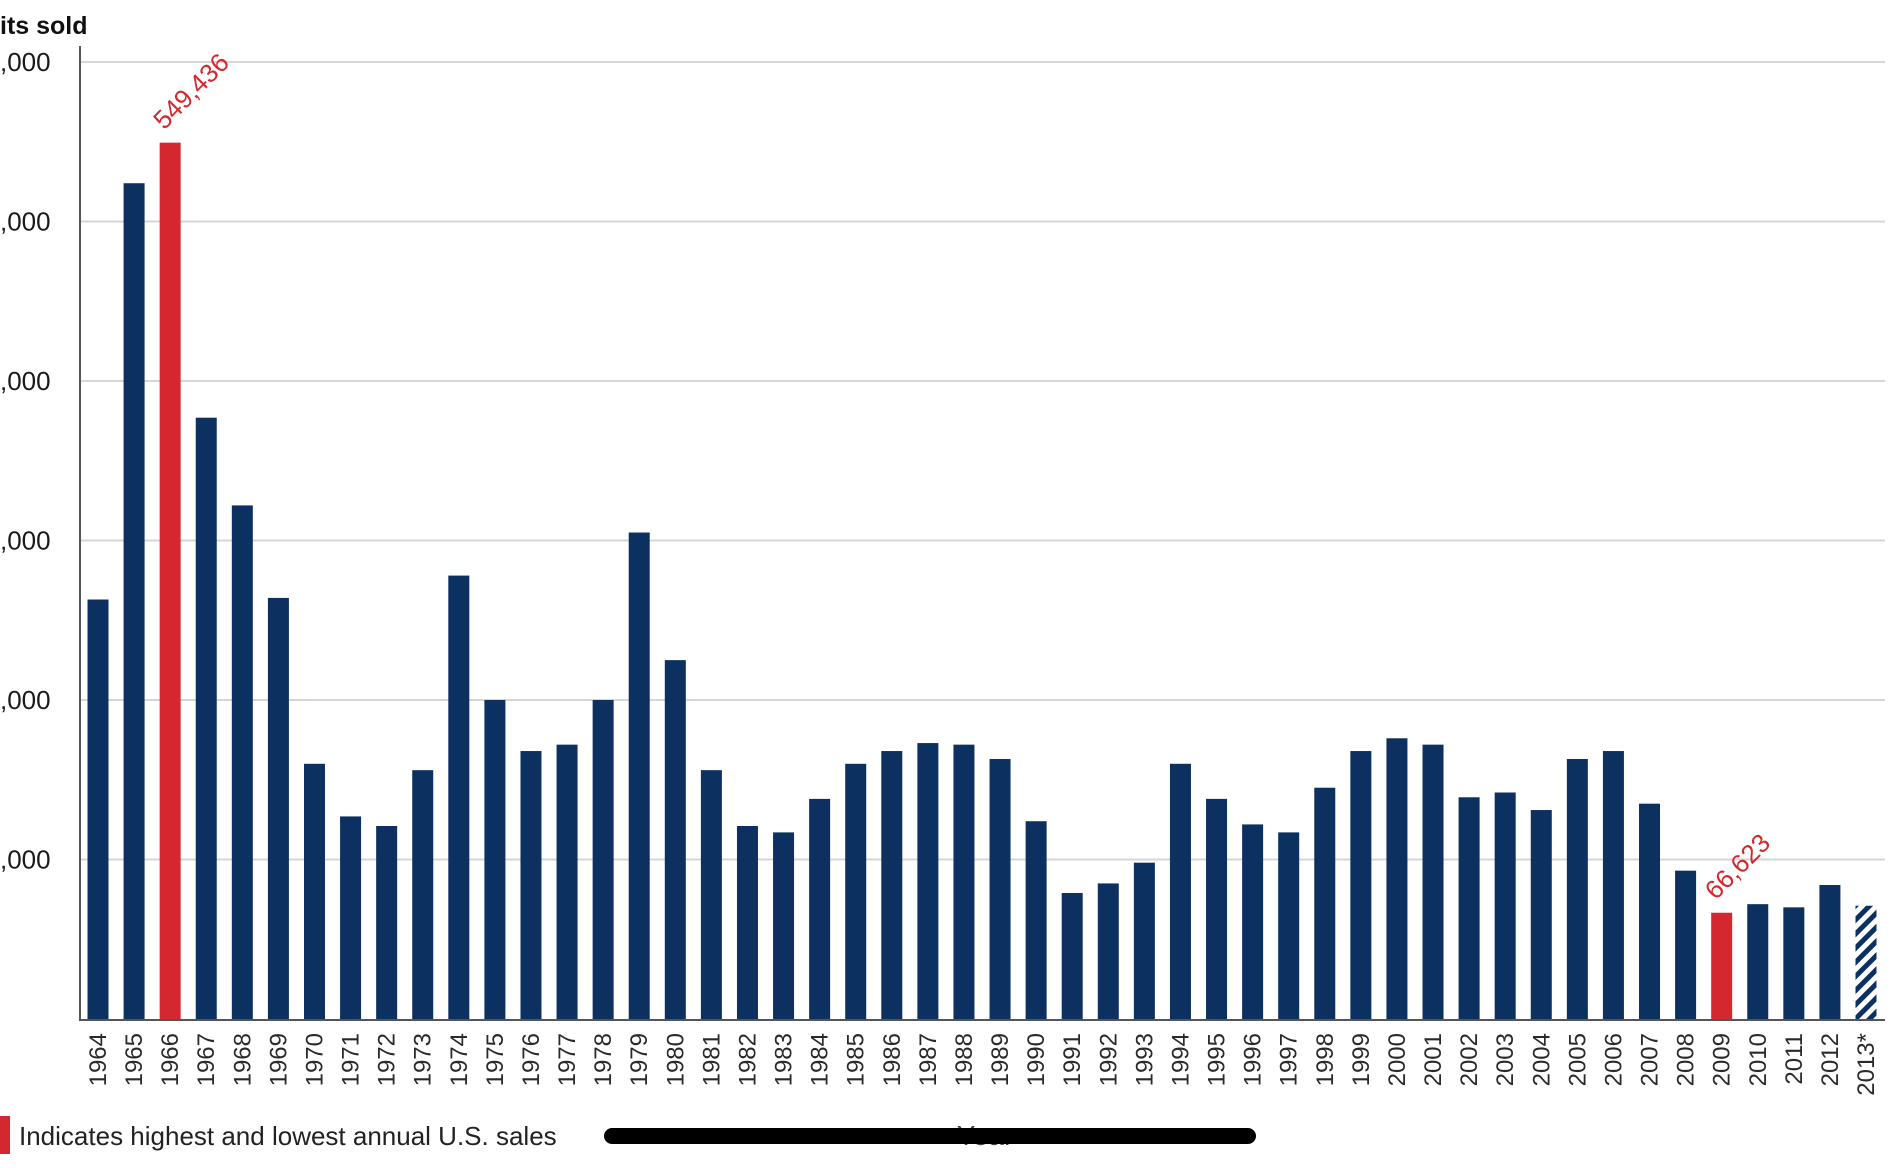  I want to click on bar-1972, so click(387, 922).